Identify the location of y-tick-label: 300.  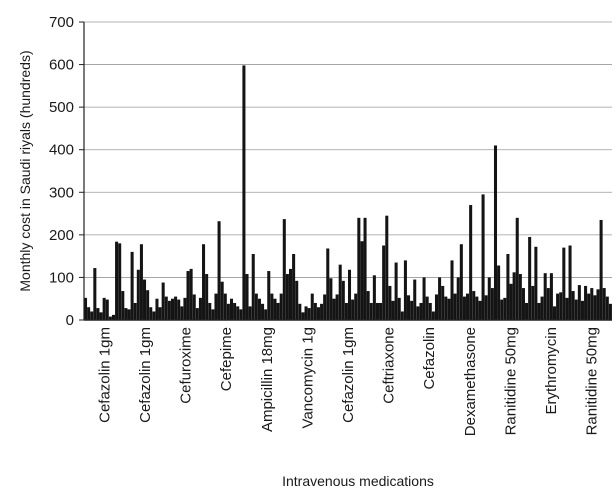
(61, 192).